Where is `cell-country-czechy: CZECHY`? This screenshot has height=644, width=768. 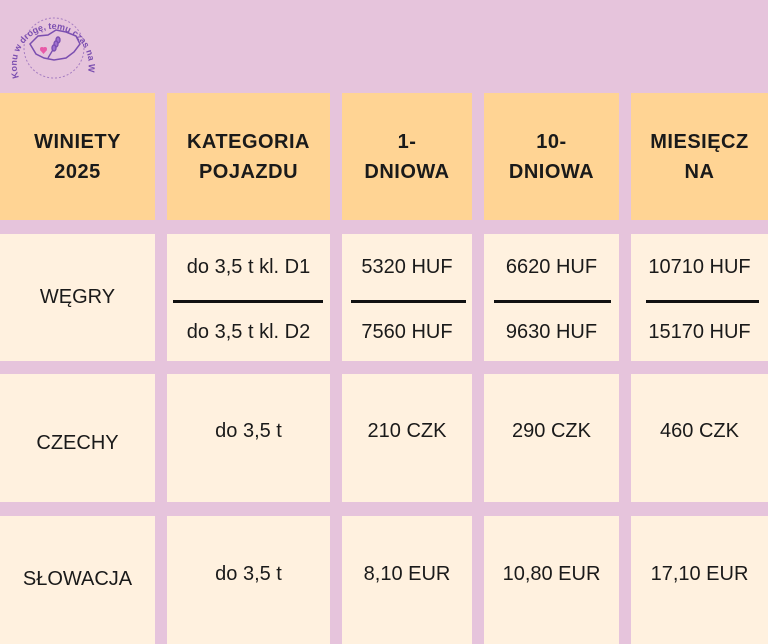
cell-country-czechy: CZECHY is located at coordinates (77, 438).